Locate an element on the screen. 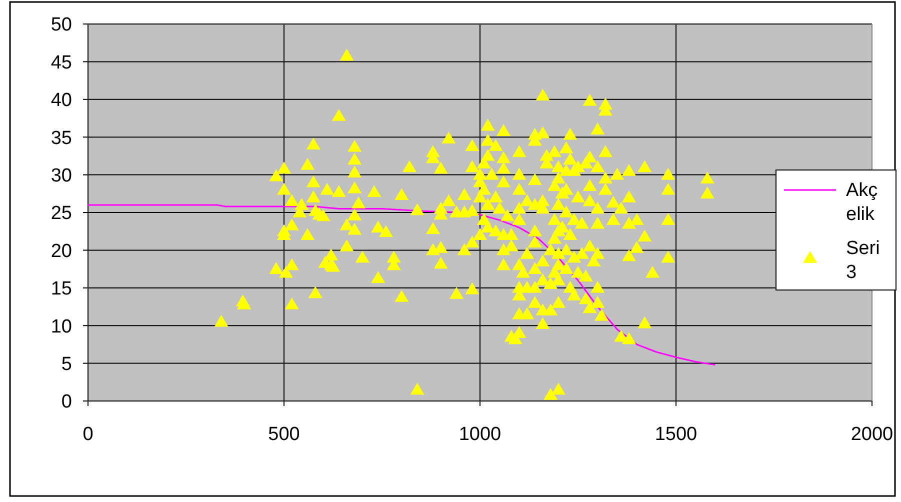 The width and height of the screenshot is (901, 502). y-tick-label: 5 is located at coordinates (66, 364).